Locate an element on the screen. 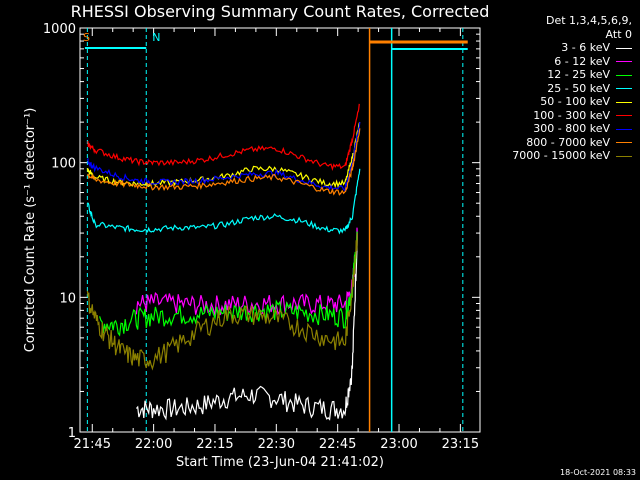  y-tick-label: 1000 is located at coordinates (59, 29).